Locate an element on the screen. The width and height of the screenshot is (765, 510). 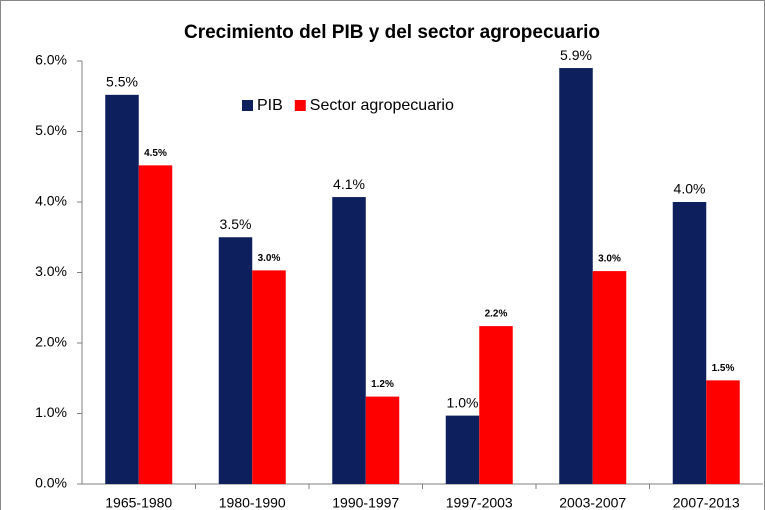
data-label: 5.9% is located at coordinates (576, 55).